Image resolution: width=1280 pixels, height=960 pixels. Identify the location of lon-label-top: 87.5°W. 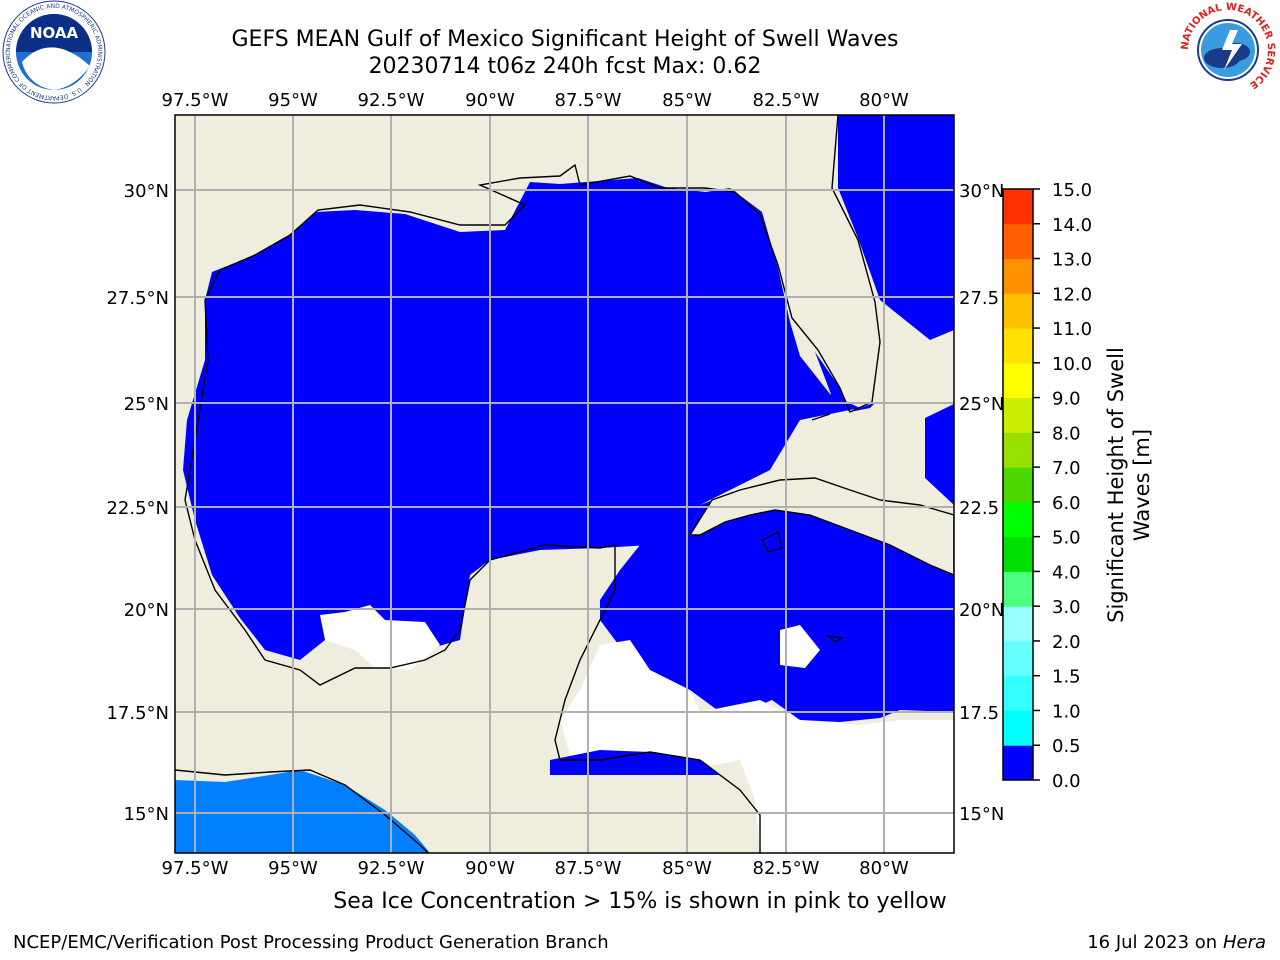
(588, 100).